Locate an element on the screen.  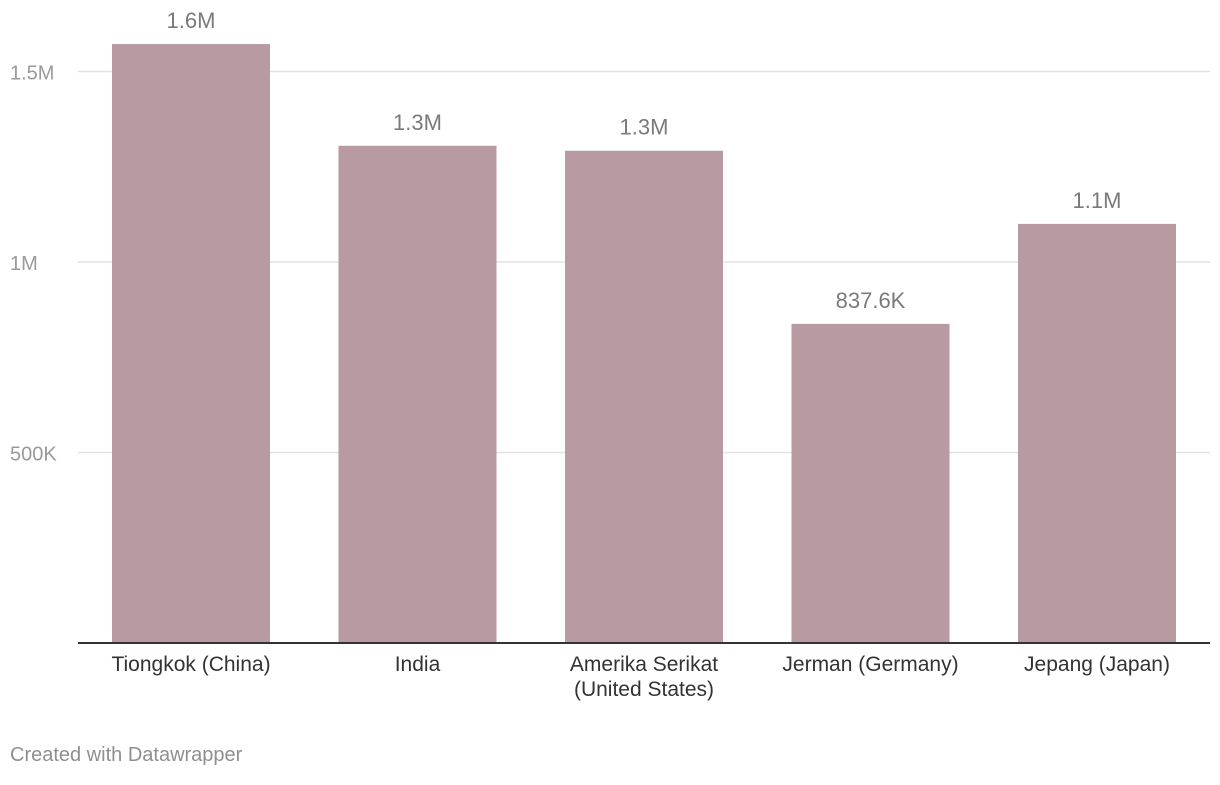
category-label: Jerman (Germany) is located at coordinates (870, 664).